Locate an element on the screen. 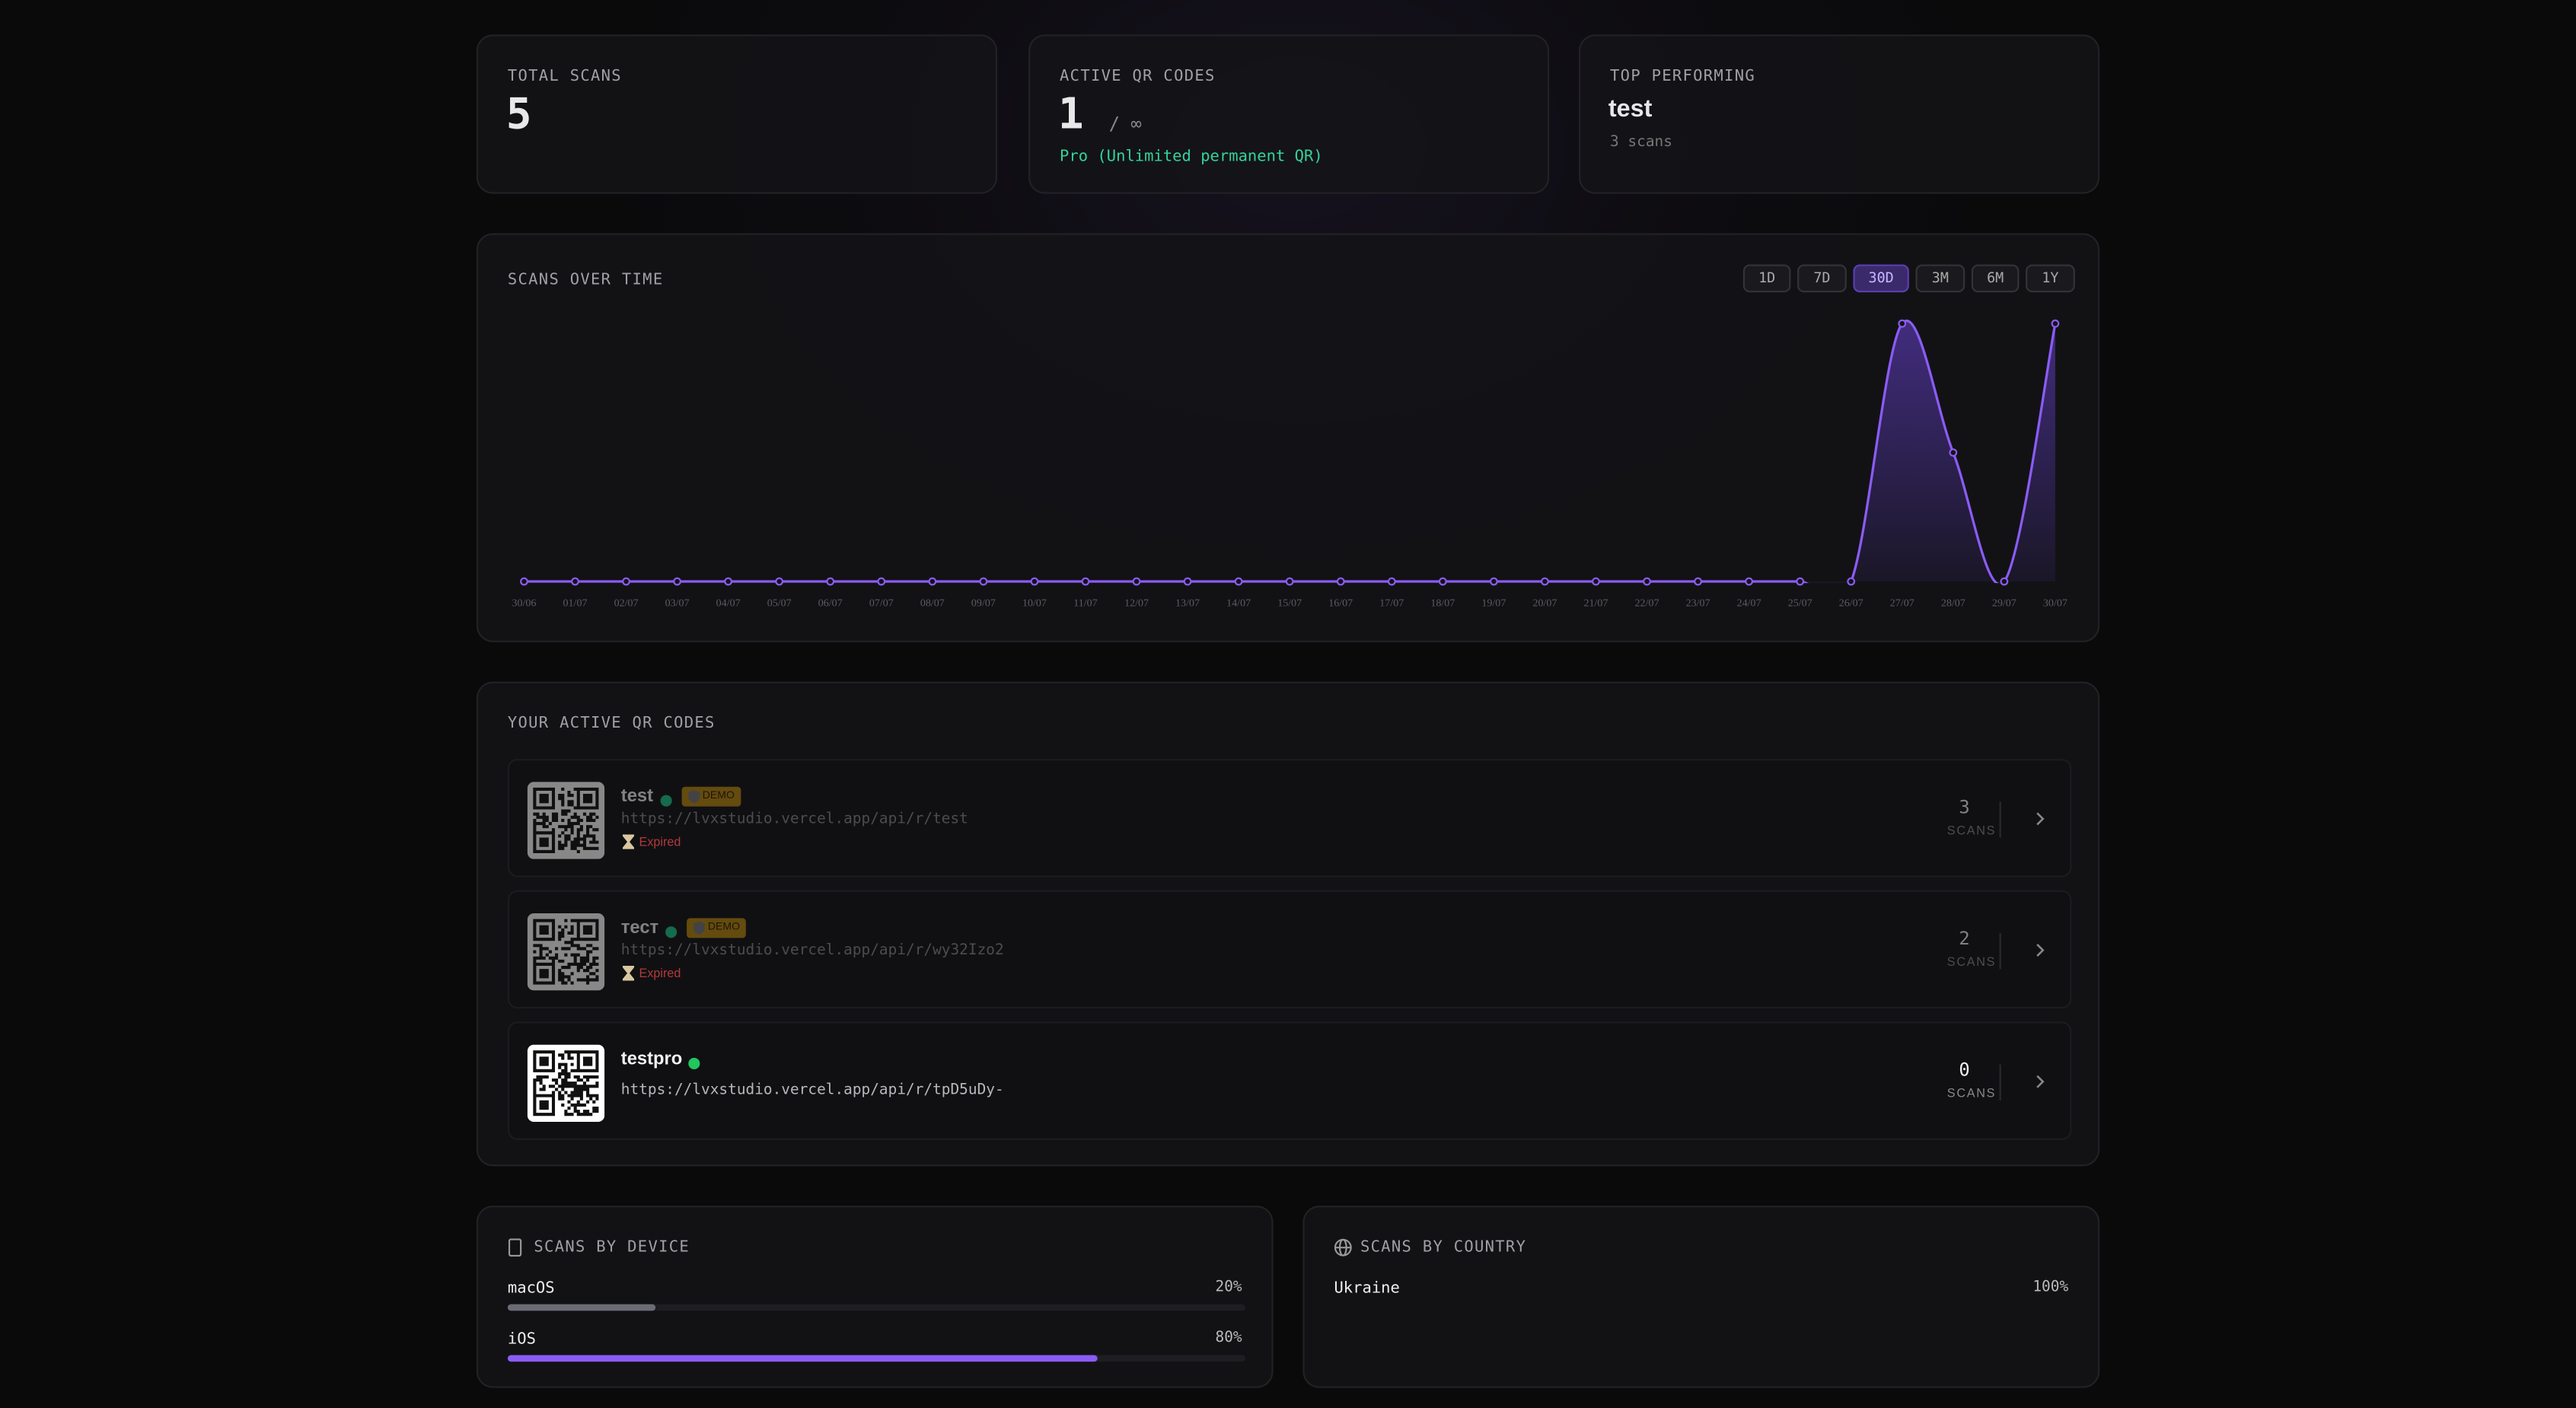 The width and height of the screenshot is (2576, 1408). phone-icon is located at coordinates (515, 1247).